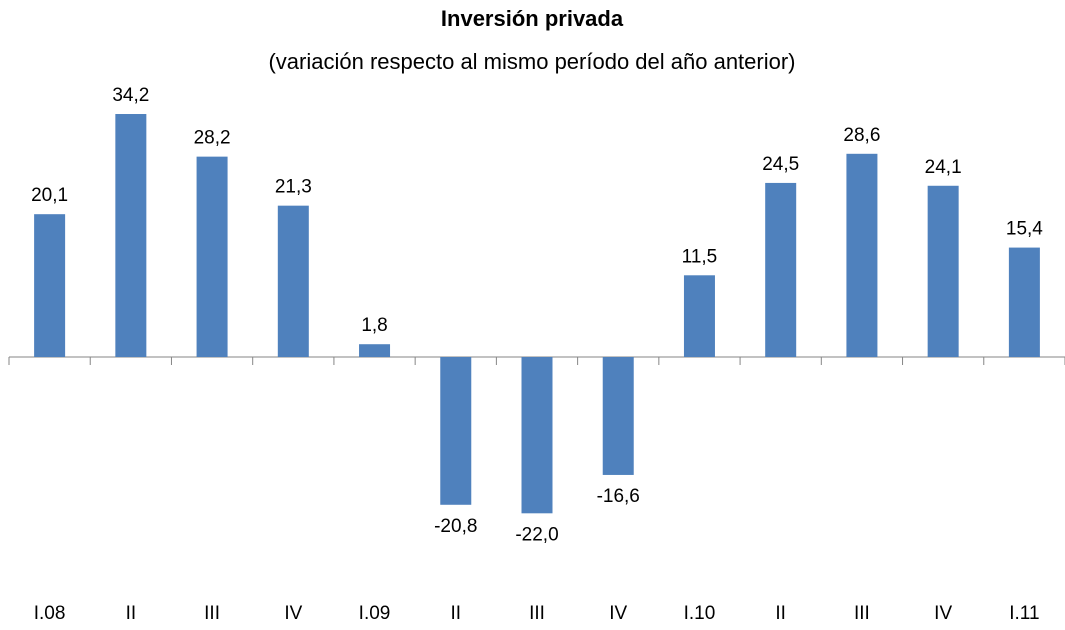 This screenshot has width=1065, height=630. Describe the element at coordinates (375, 613) in the screenshot. I see `x-tick-label: I.09` at that location.